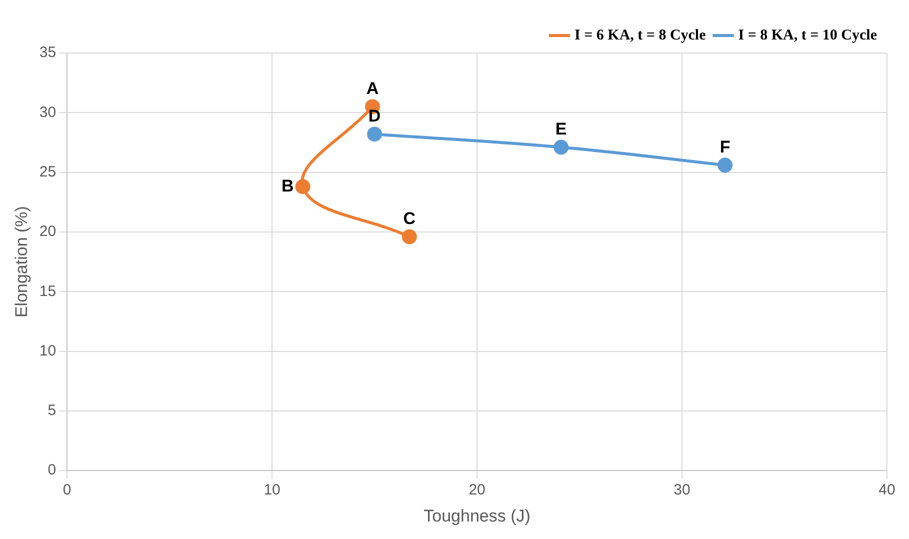 The height and width of the screenshot is (539, 909). Describe the element at coordinates (67, 490) in the screenshot. I see `x-tick-label: 0` at that location.